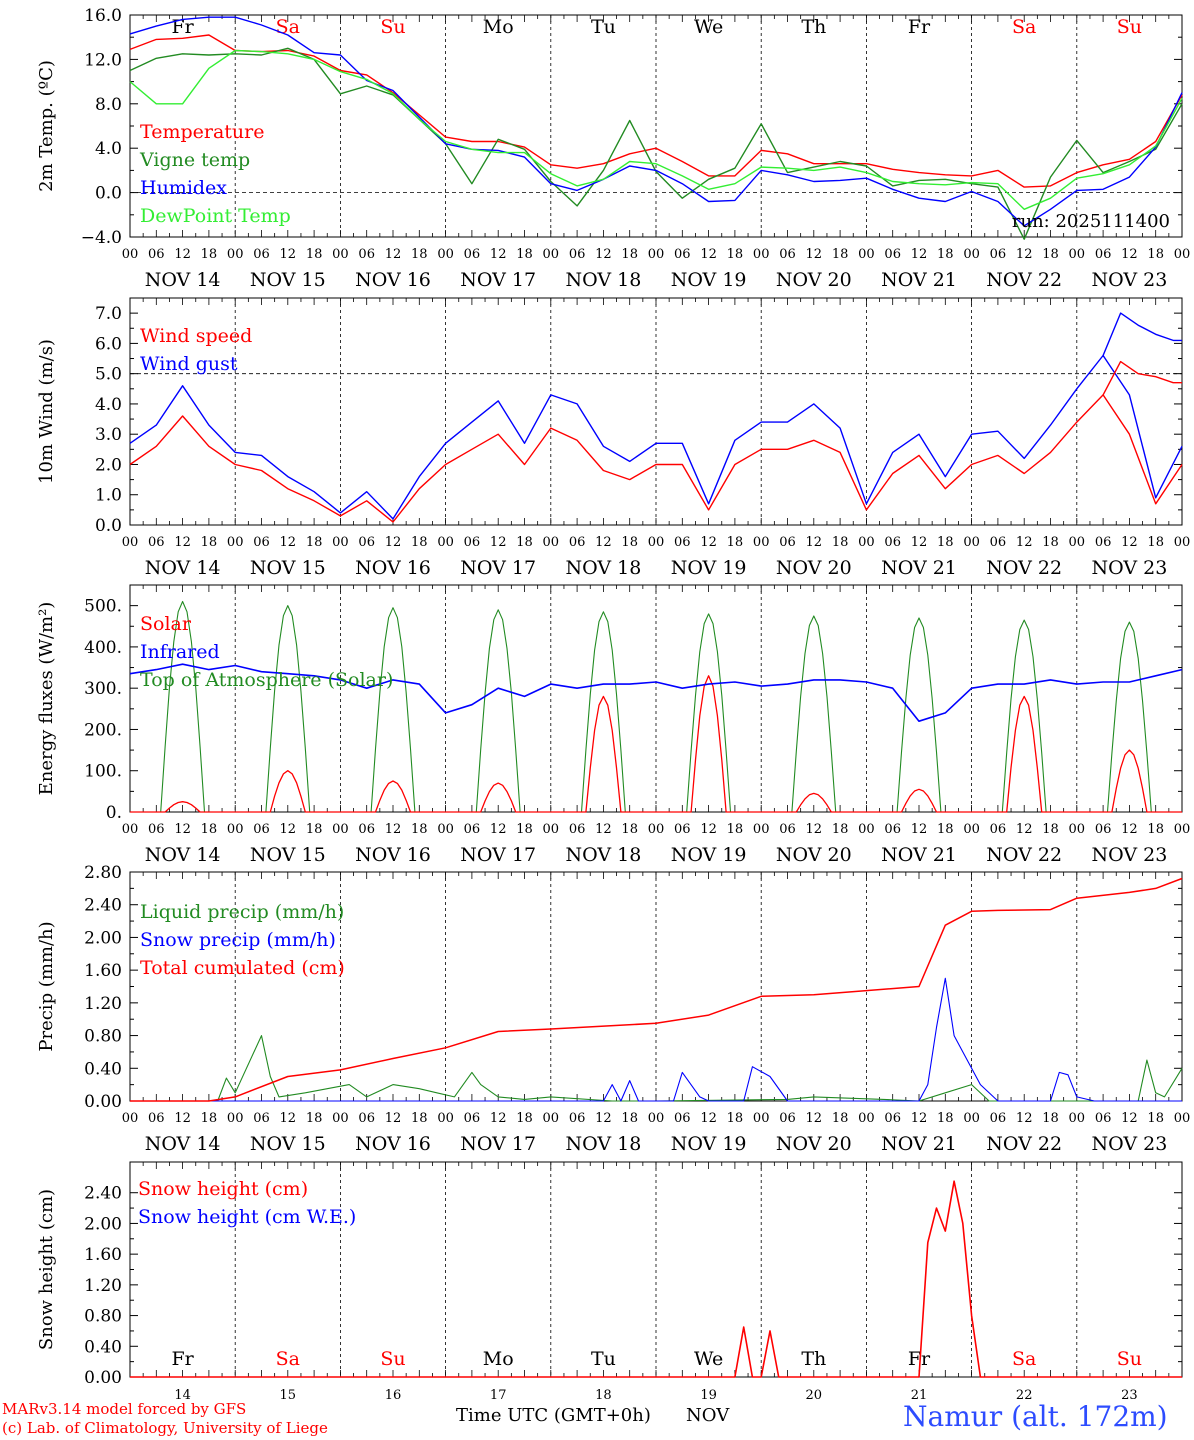 Image resolution: width=1194 pixels, height=1440 pixels. What do you see at coordinates (242, 912) in the screenshot?
I see `legend-label: Liquid precip (mm/h)` at bounding box center [242, 912].